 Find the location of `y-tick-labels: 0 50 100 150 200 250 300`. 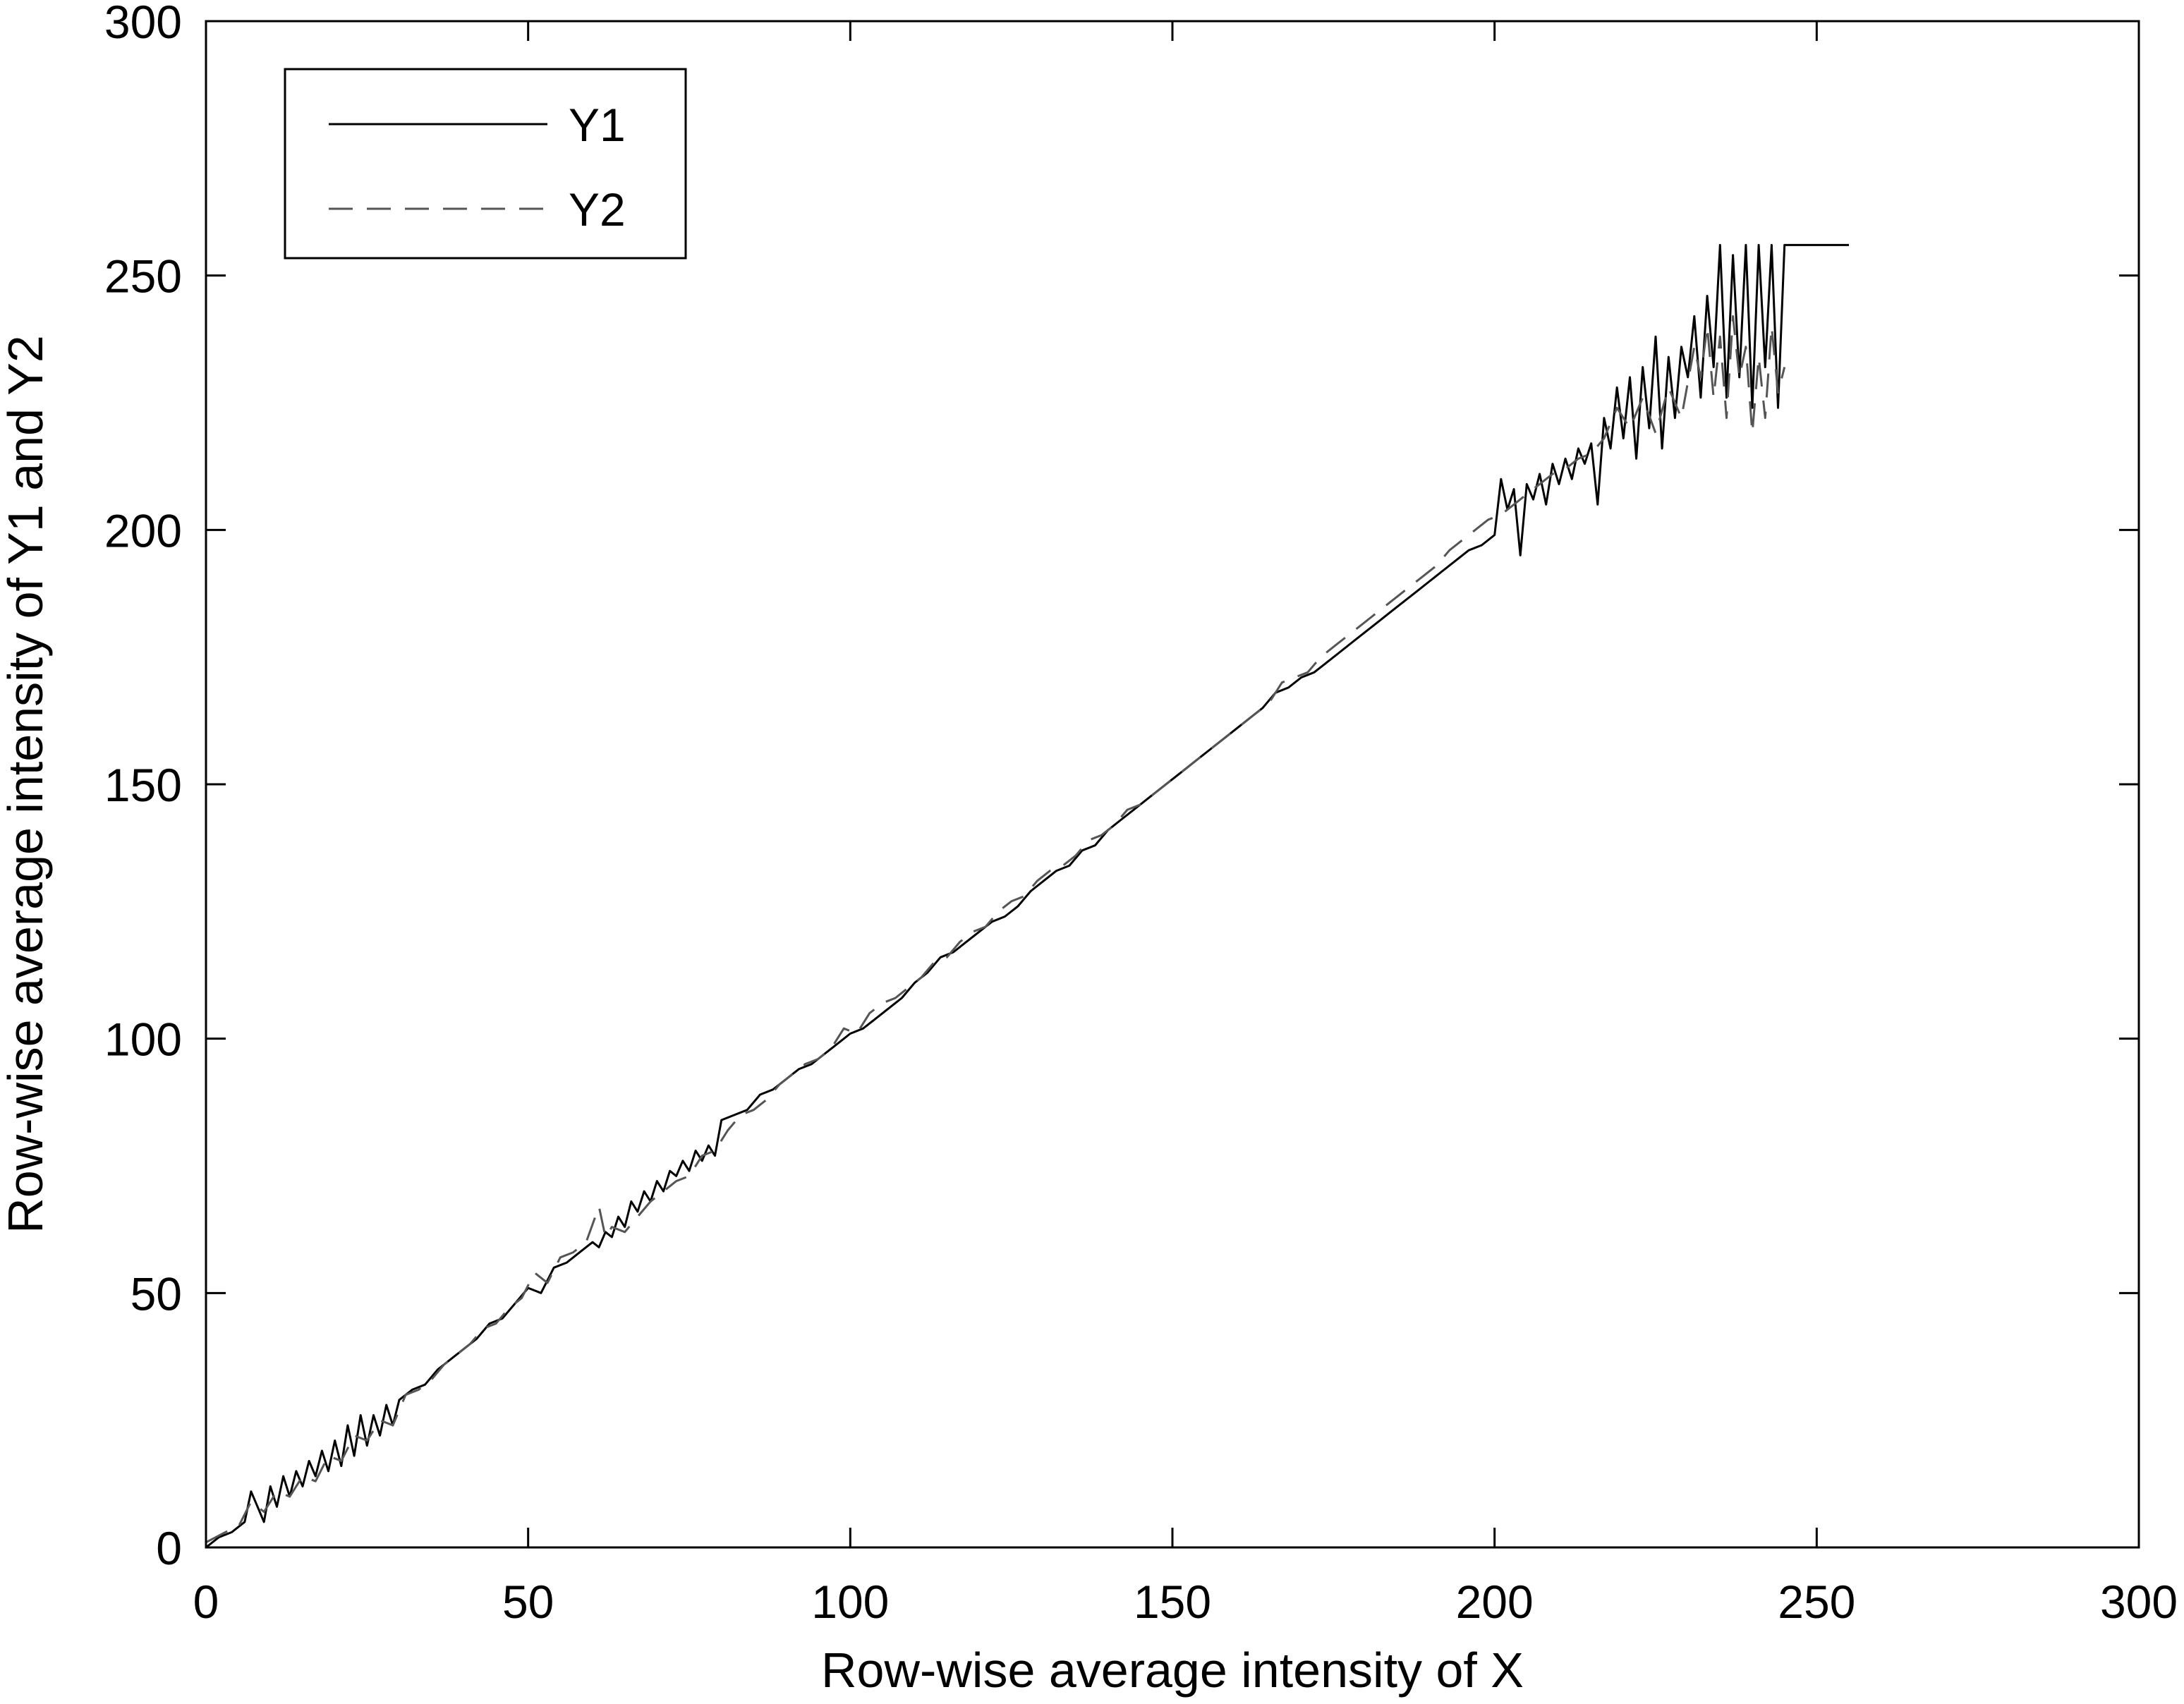

y-tick-labels: 0 50 100 150 200 250 300 is located at coordinates (143, 787).